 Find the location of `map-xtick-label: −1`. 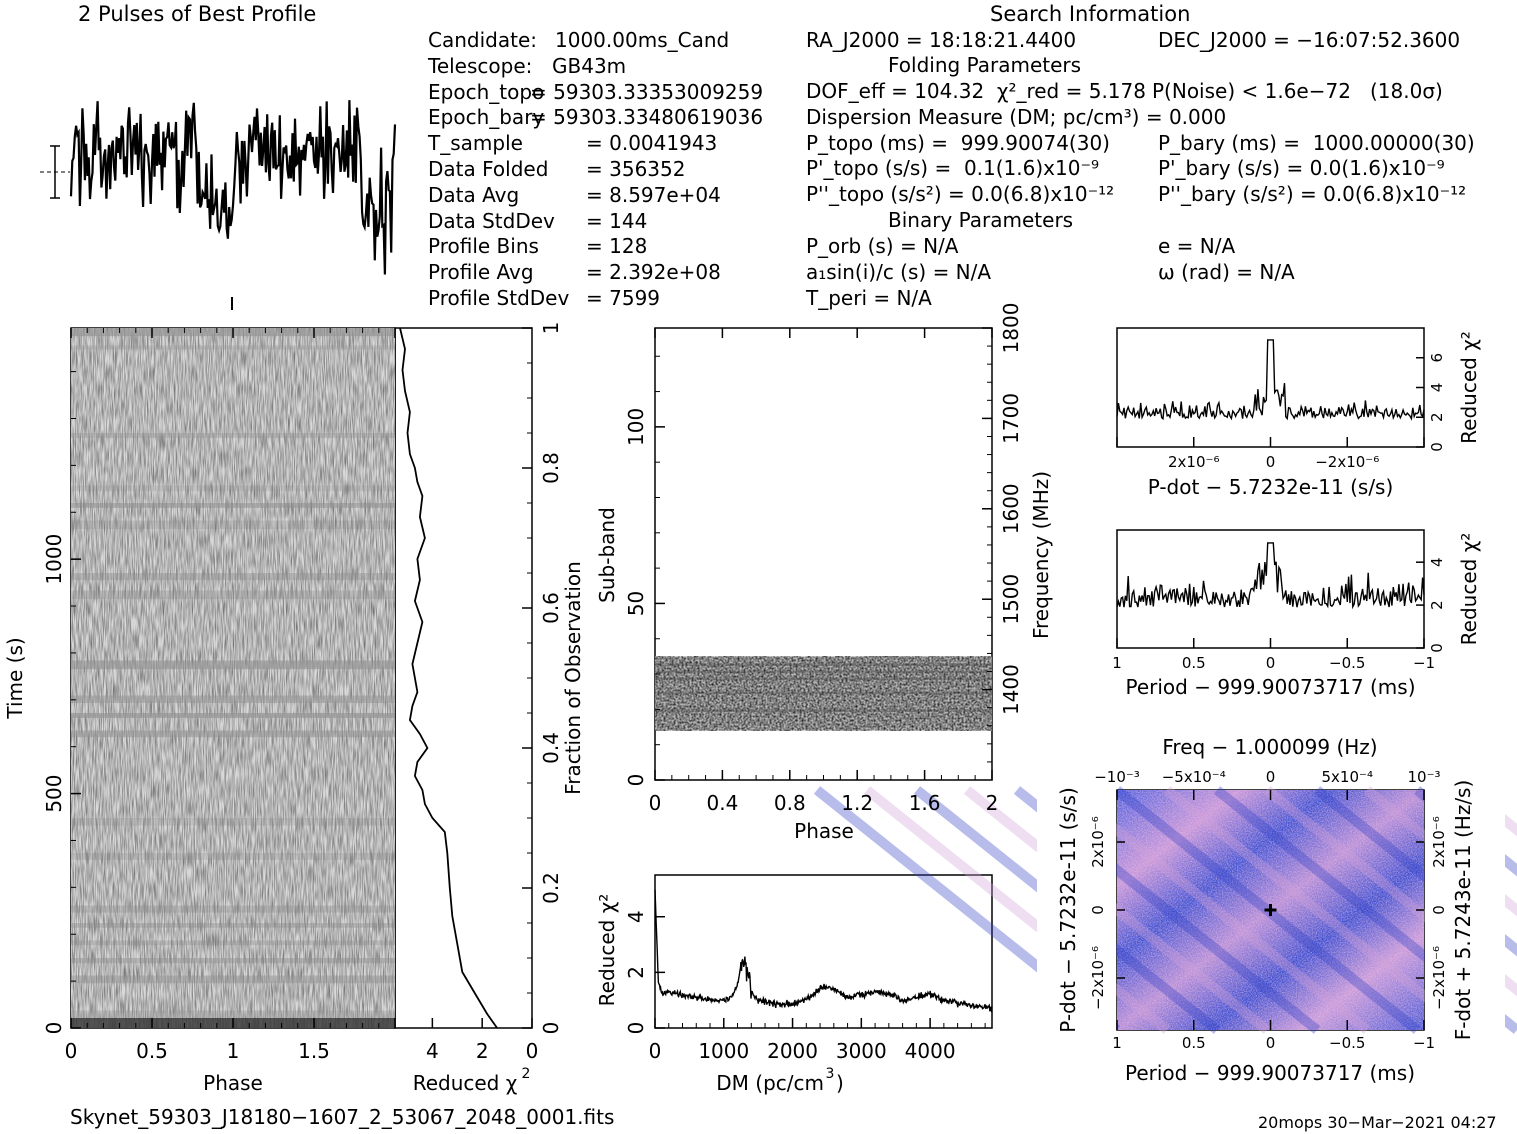

map-xtick-label: −1 is located at coordinates (1424, 1043).